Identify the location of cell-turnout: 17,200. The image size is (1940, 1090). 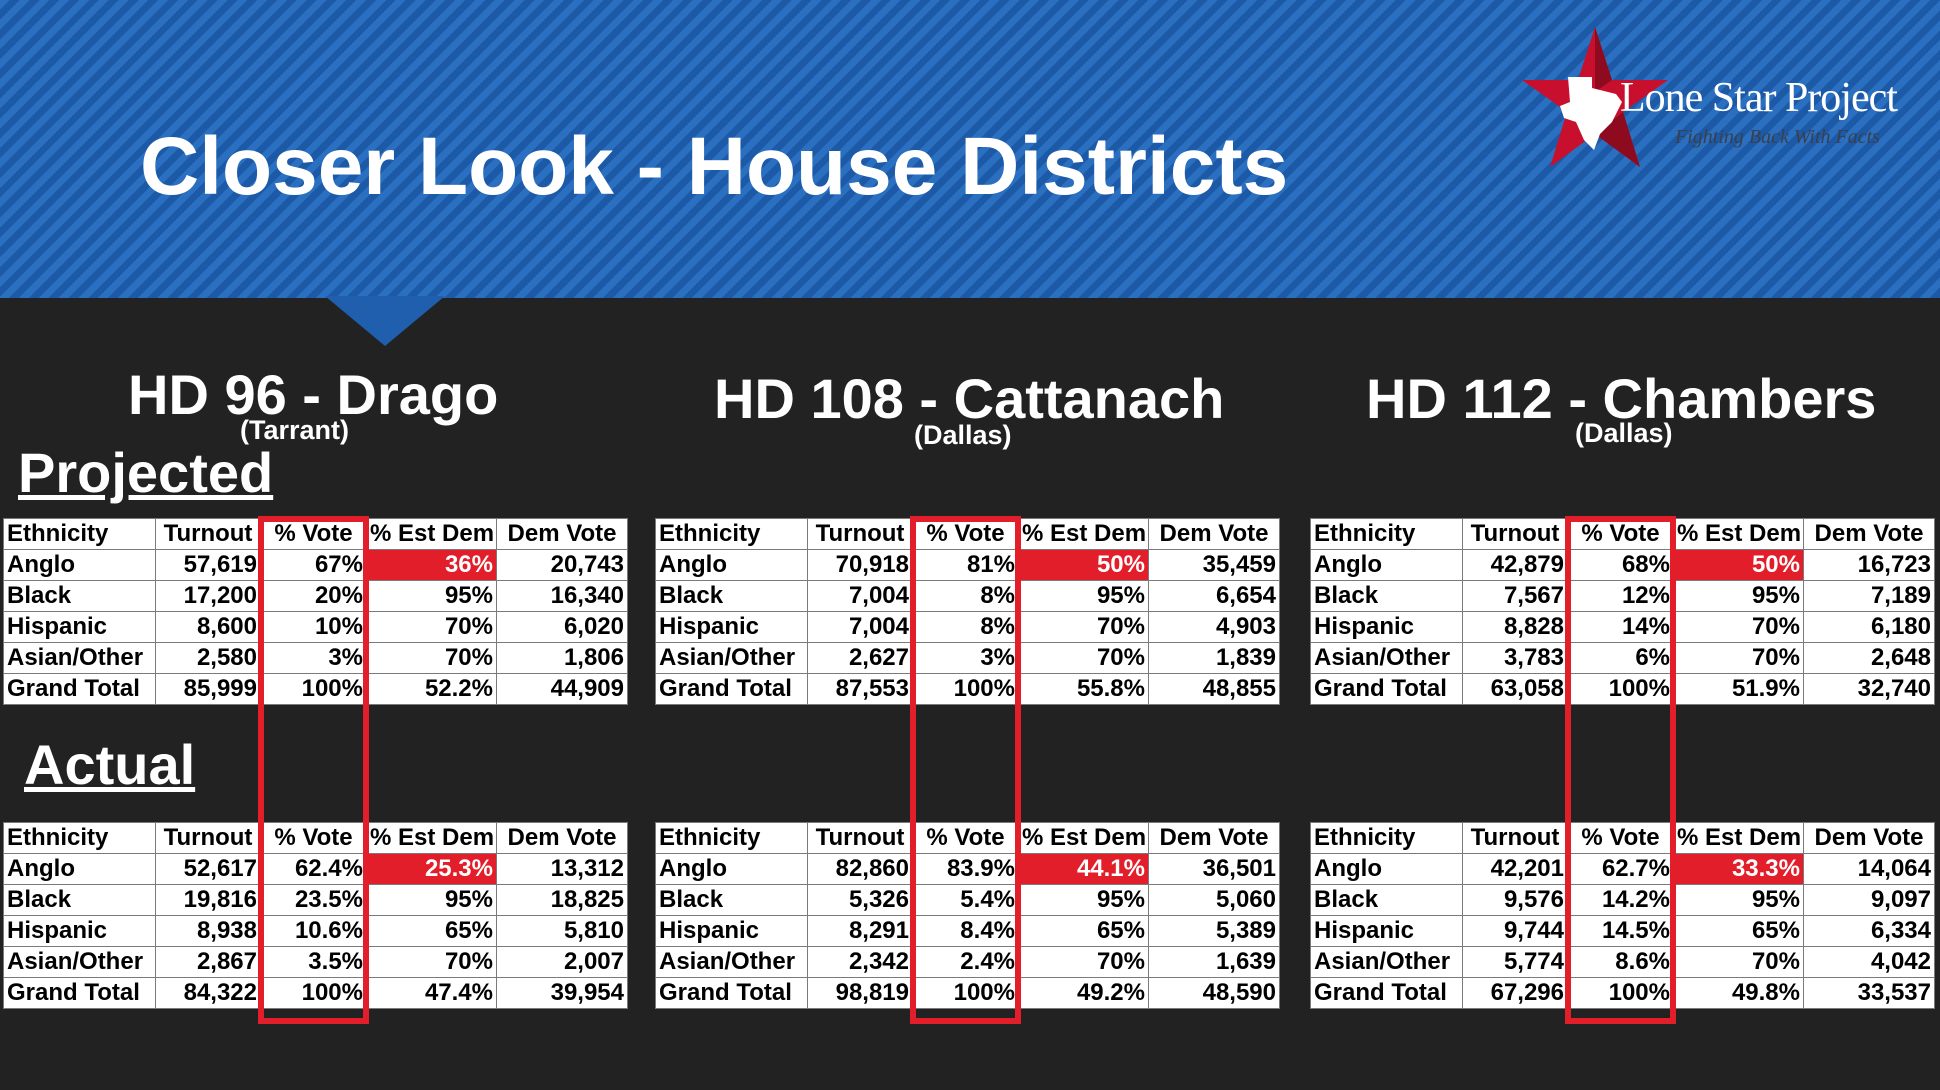
(208, 596).